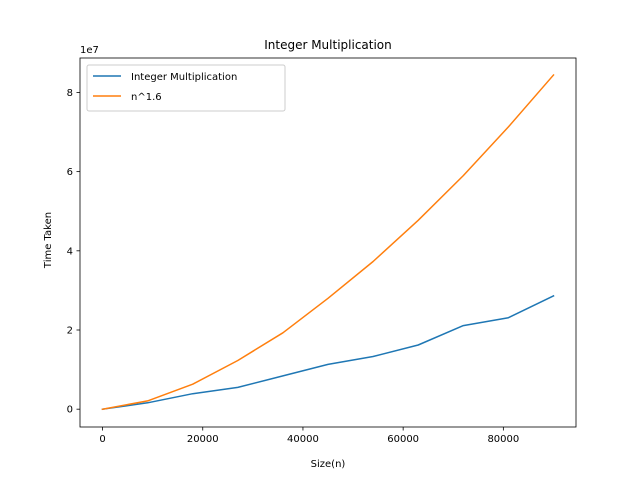 The image size is (640, 480). I want to click on y-tick-label: 8, so click(70, 93).